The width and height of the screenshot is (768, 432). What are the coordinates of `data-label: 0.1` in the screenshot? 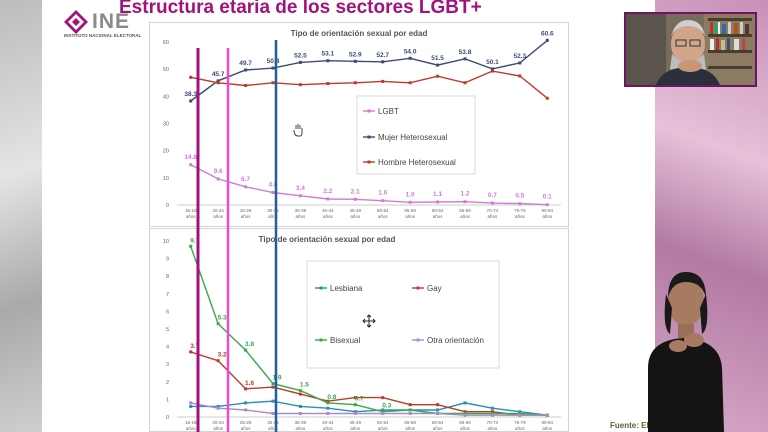 It's located at (547, 197).